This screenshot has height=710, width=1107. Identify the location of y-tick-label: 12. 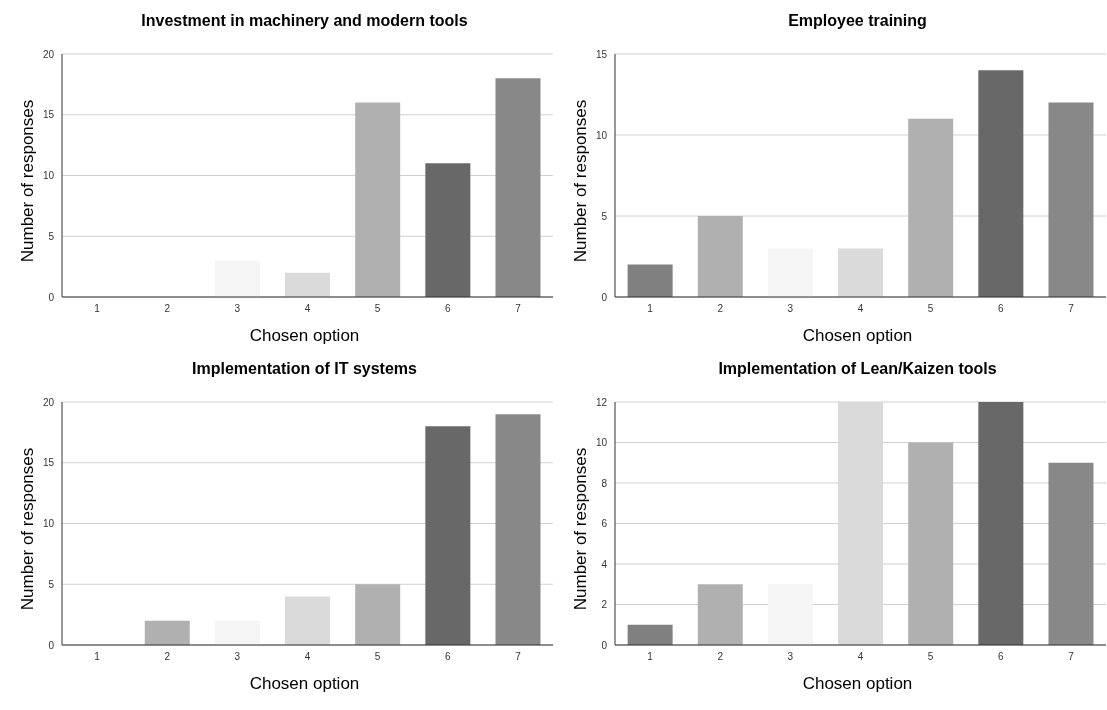
(601, 402).